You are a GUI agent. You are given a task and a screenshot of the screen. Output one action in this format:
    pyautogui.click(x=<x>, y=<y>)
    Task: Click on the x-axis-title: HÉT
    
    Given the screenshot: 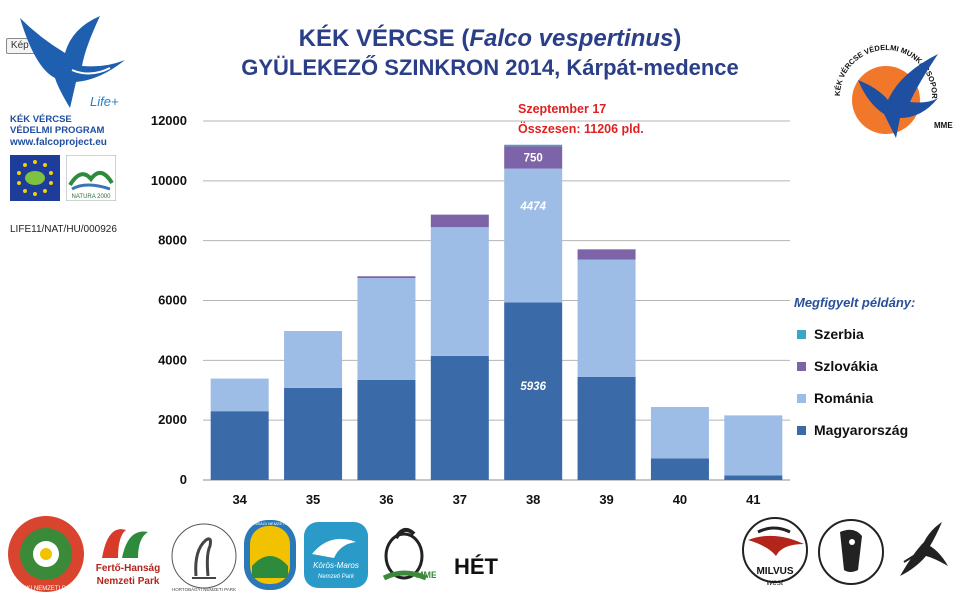 What is the action you would take?
    pyautogui.click(x=476, y=566)
    